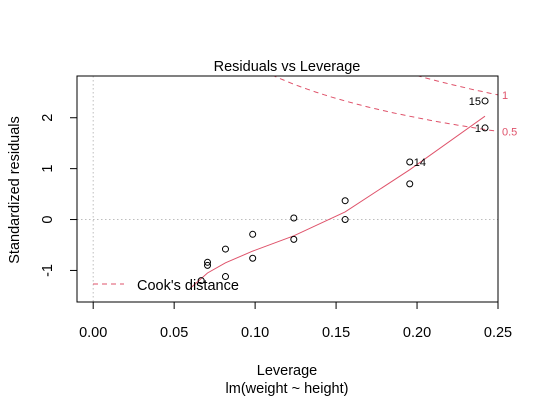 Image resolution: width=538 pixels, height=401 pixels. What do you see at coordinates (48, 169) in the screenshot?
I see `y-tick-label: 1` at bounding box center [48, 169].